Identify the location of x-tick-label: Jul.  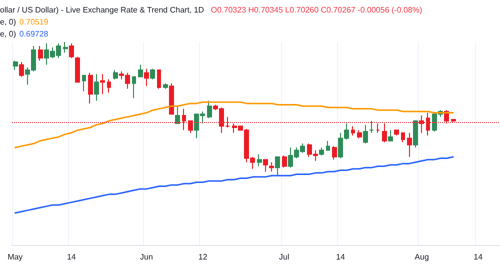
(284, 257).